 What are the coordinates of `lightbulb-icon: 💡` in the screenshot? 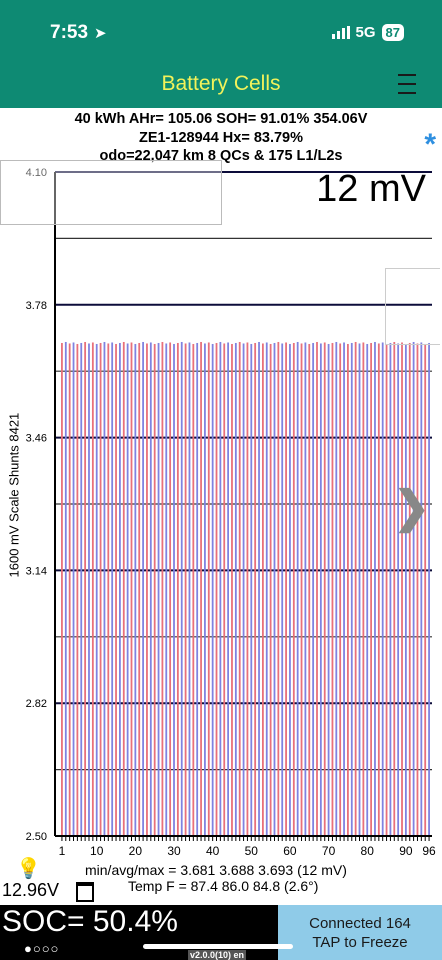 It's located at (28, 869).